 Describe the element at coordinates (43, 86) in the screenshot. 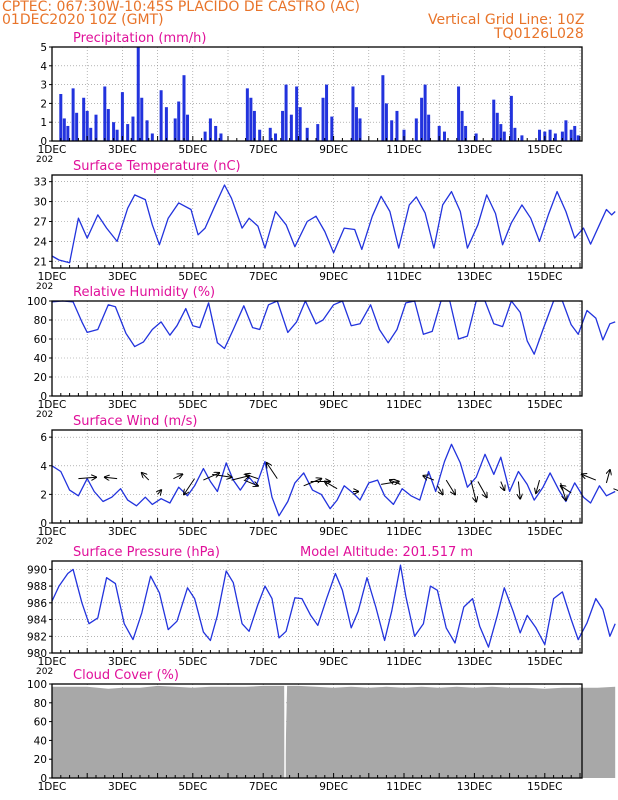

I see `y-tick-label: 3` at that location.